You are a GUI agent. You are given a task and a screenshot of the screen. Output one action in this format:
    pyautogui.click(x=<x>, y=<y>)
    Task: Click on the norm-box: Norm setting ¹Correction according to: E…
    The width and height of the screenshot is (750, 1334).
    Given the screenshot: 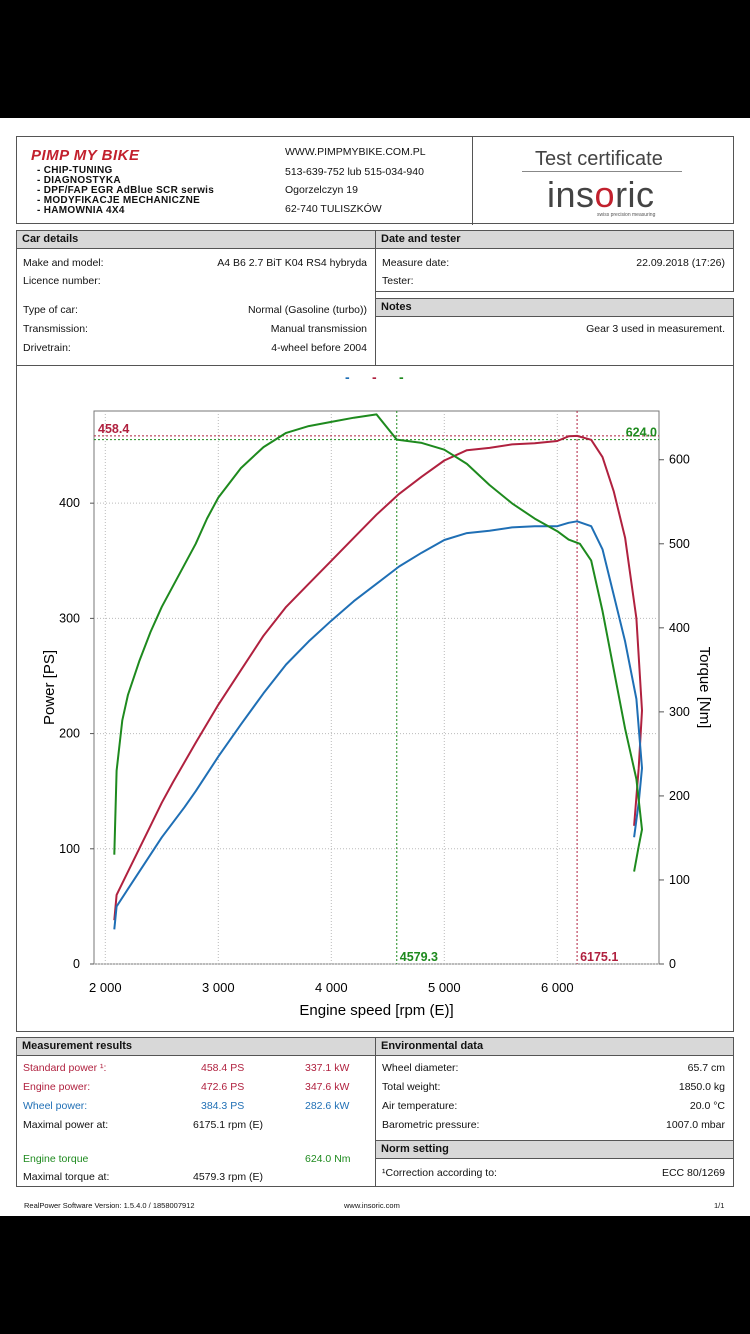 What is the action you would take?
    pyautogui.click(x=554, y=1163)
    